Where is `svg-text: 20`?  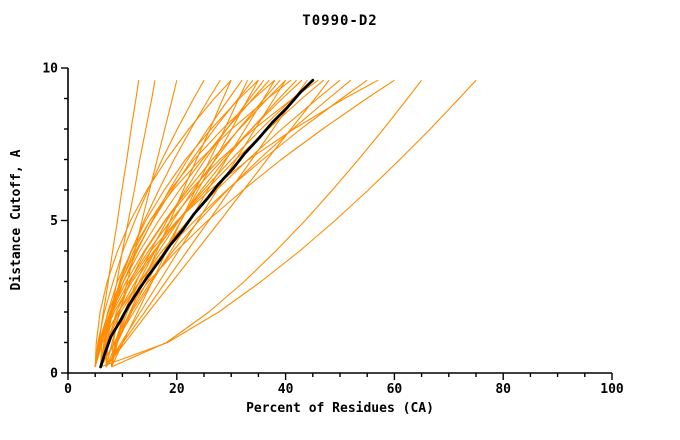
svg-text: 20 is located at coordinates (177, 389).